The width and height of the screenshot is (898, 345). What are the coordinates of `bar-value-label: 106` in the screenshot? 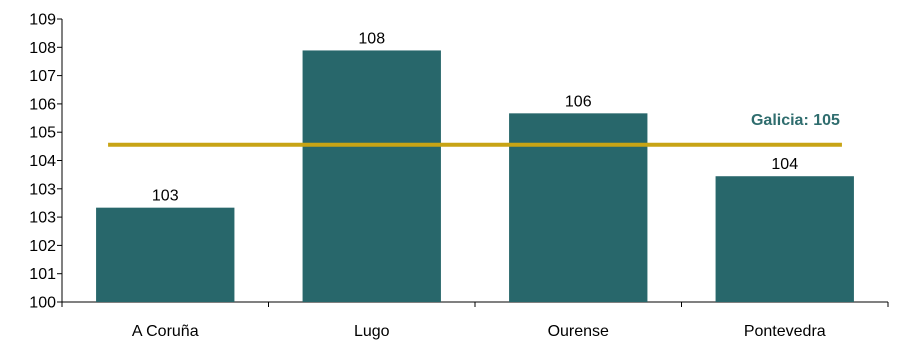 It's located at (578, 101).